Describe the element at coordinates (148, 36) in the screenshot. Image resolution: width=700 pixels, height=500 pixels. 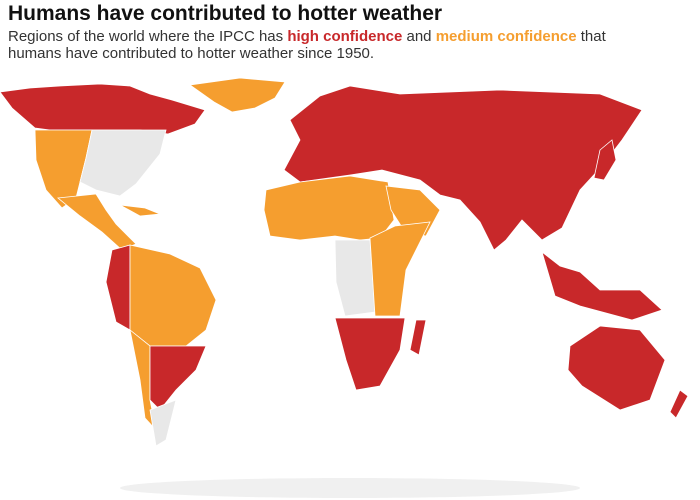
I see `subtitle-text: Regions of the world where the IPCC has` at that location.